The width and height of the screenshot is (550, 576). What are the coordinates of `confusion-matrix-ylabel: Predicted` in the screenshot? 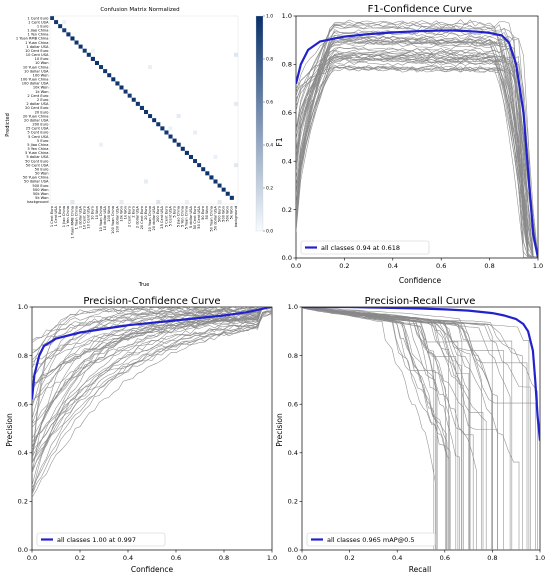 It's located at (8, 124).